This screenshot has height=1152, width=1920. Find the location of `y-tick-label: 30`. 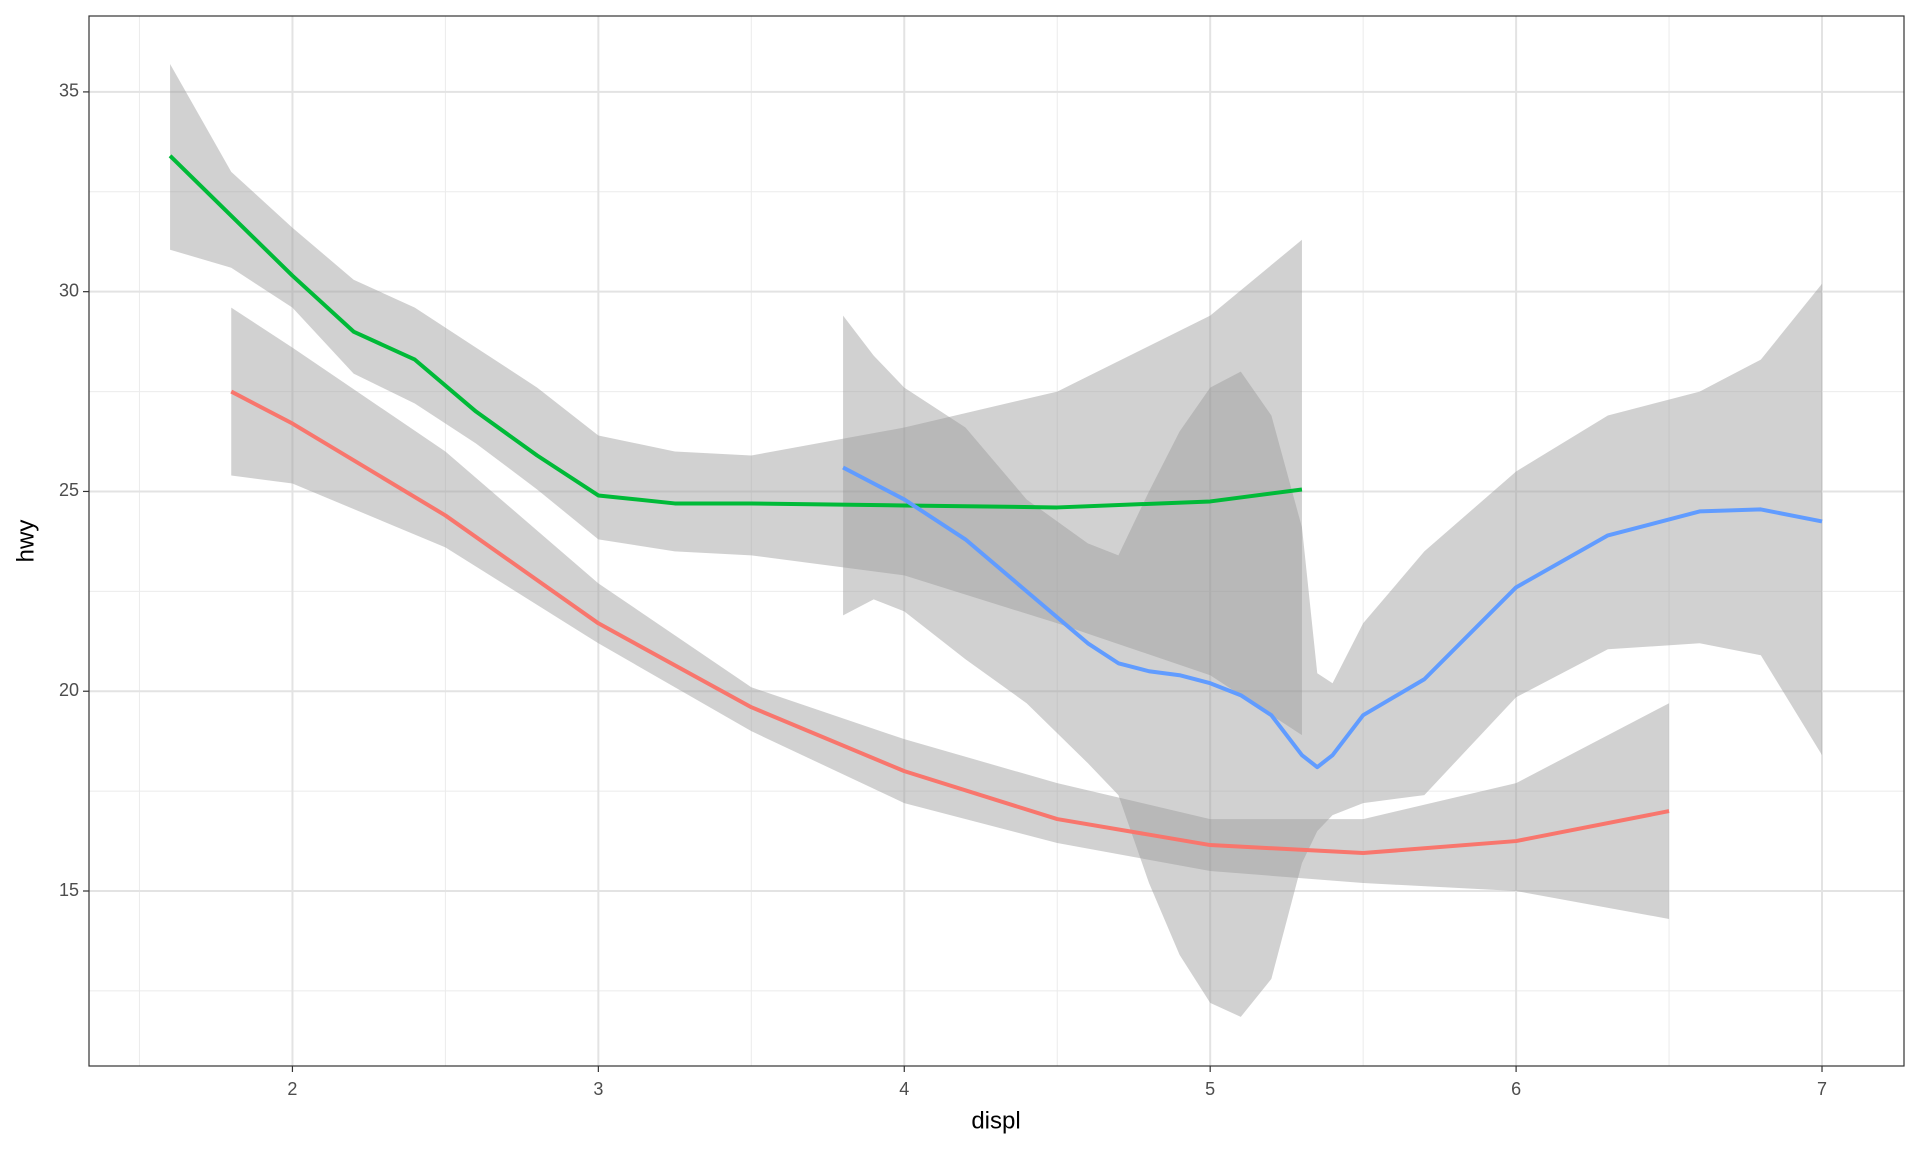

y-tick-label: 30 is located at coordinates (69, 290).